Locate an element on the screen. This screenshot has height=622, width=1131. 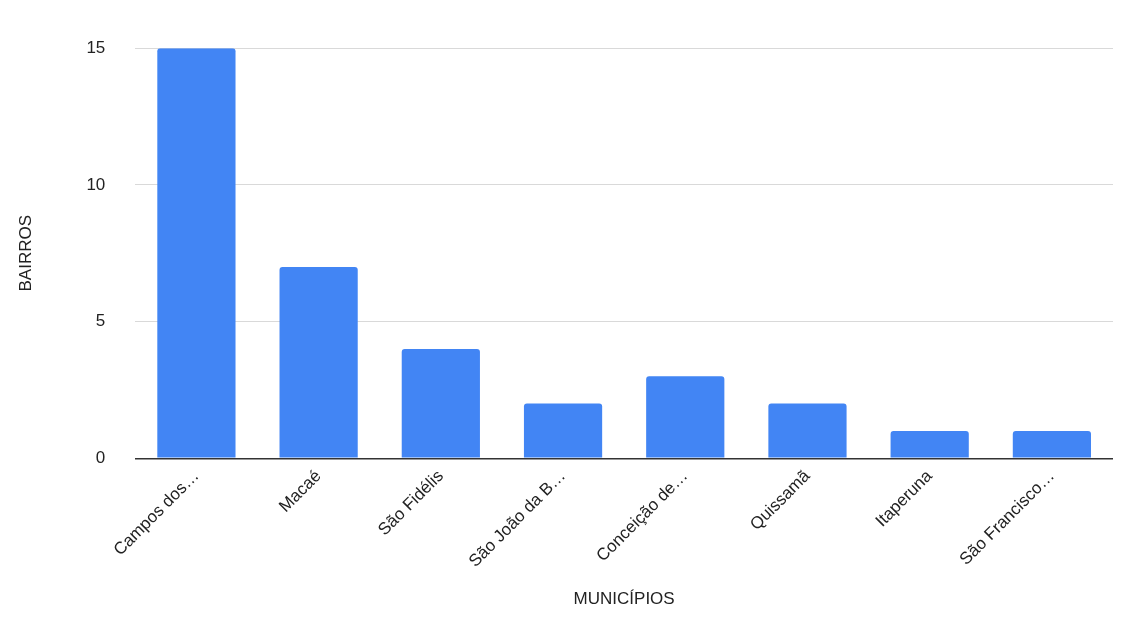
y-tick-label: 0 is located at coordinates (100, 457).